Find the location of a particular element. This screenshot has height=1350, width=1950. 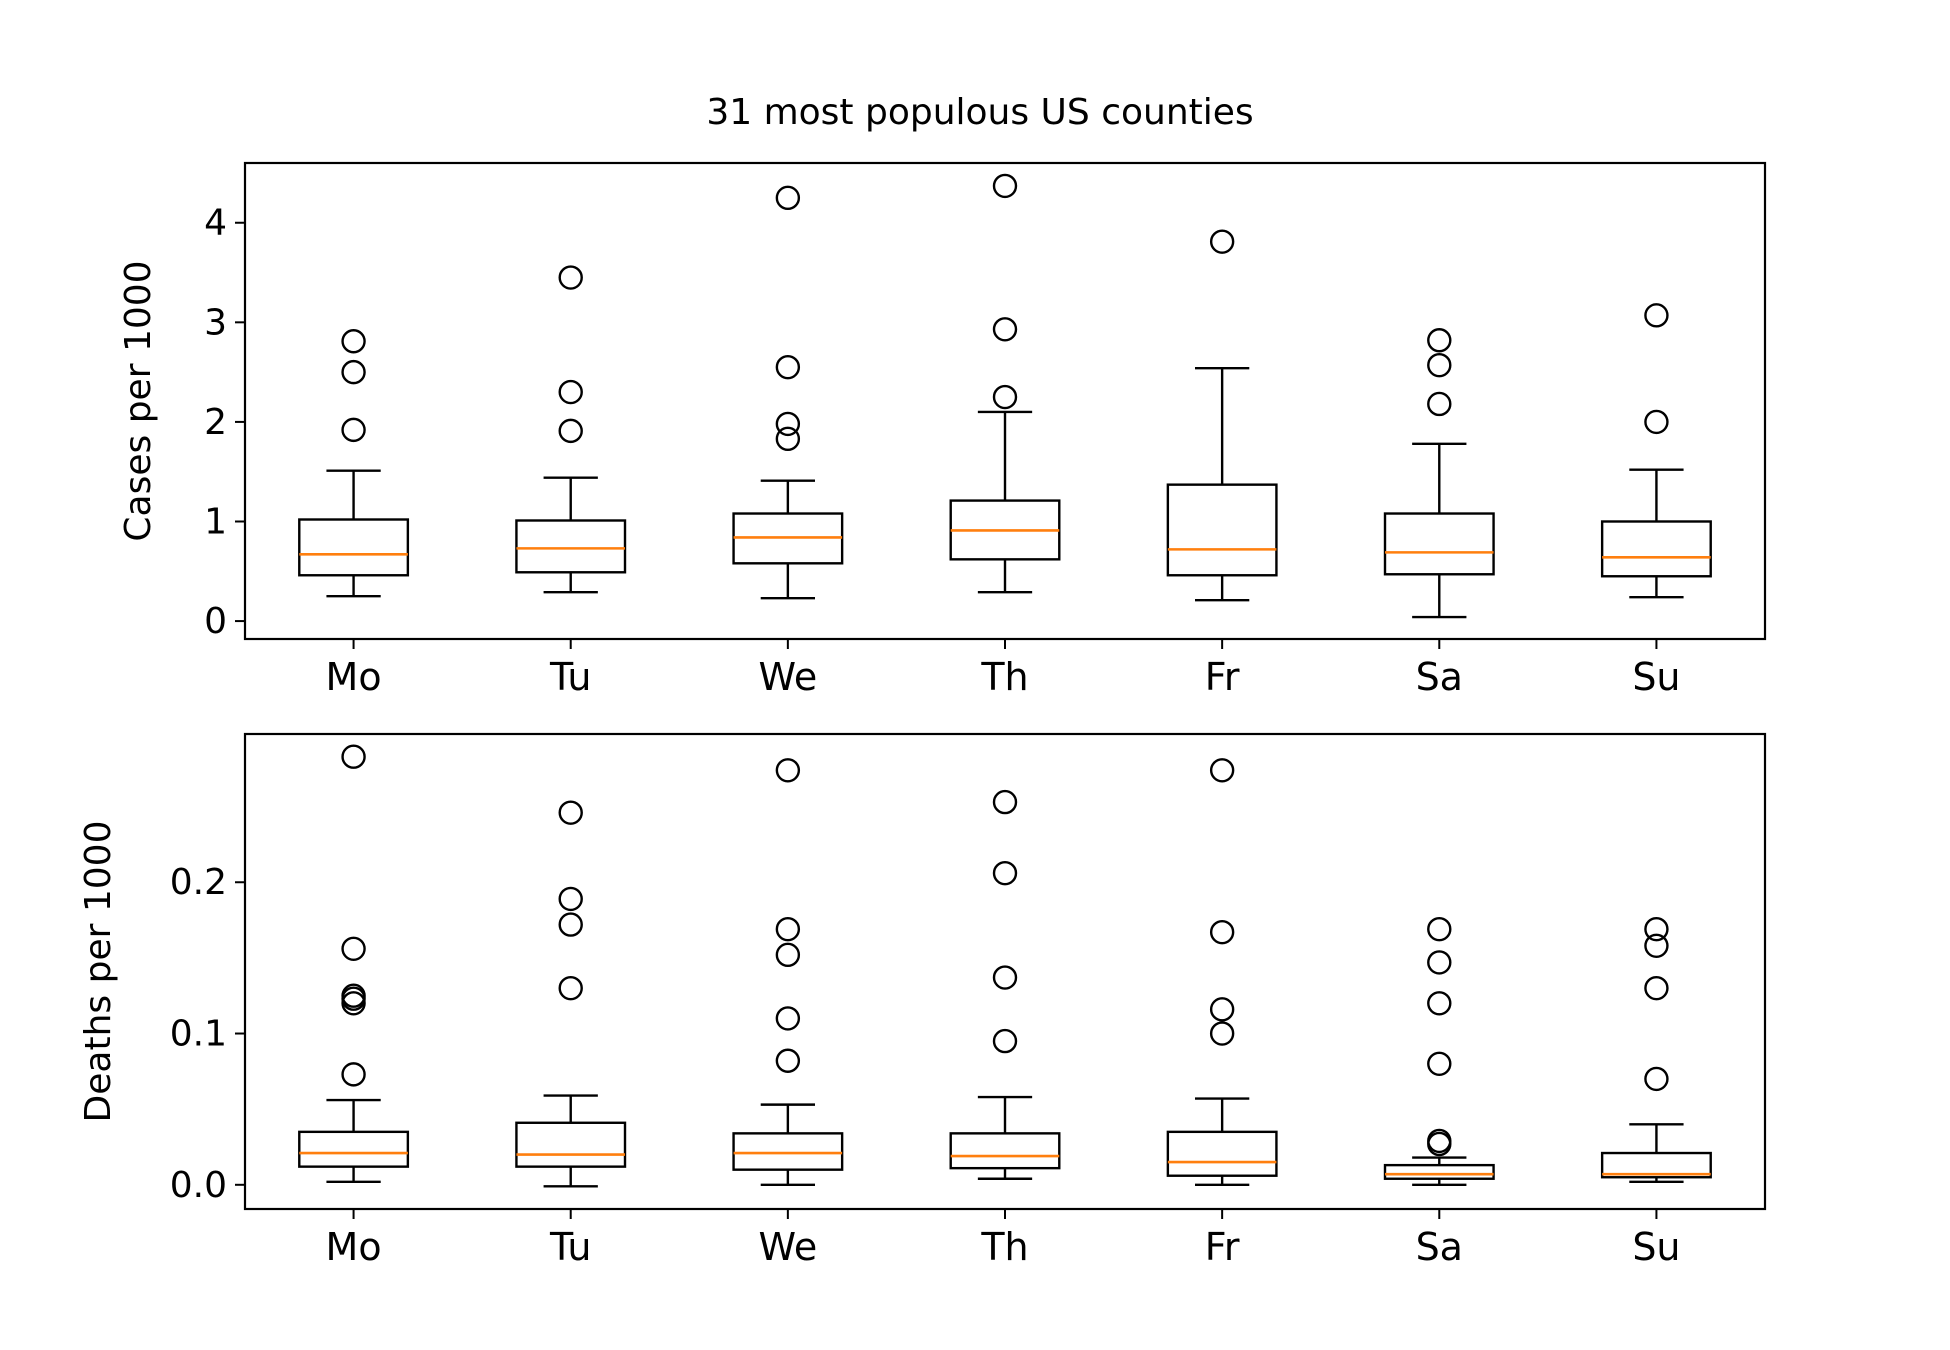

deaths-xtick-label: Th is located at coordinates (1004, 1247).